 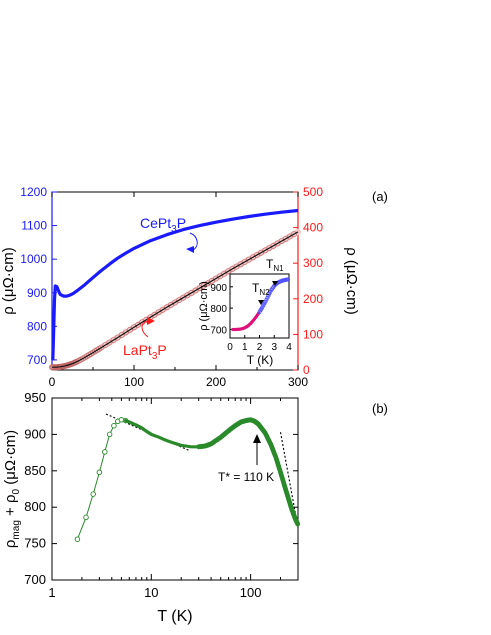 I want to click on panel-b-x-tick-label: 10, so click(x=151, y=592).